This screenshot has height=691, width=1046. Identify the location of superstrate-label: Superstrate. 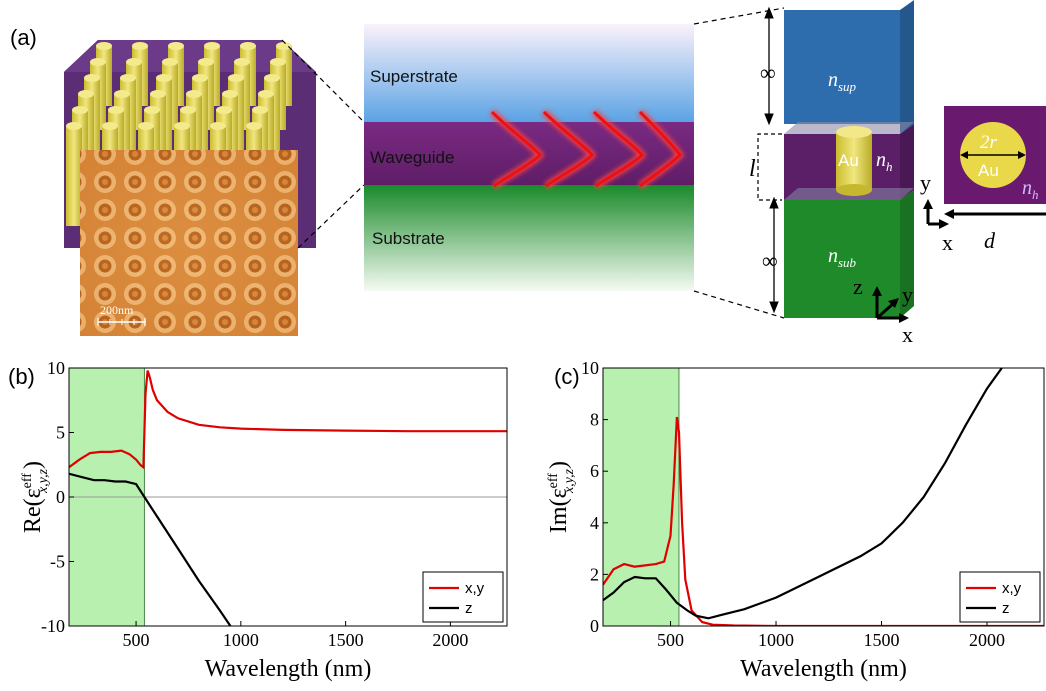
(414, 76).